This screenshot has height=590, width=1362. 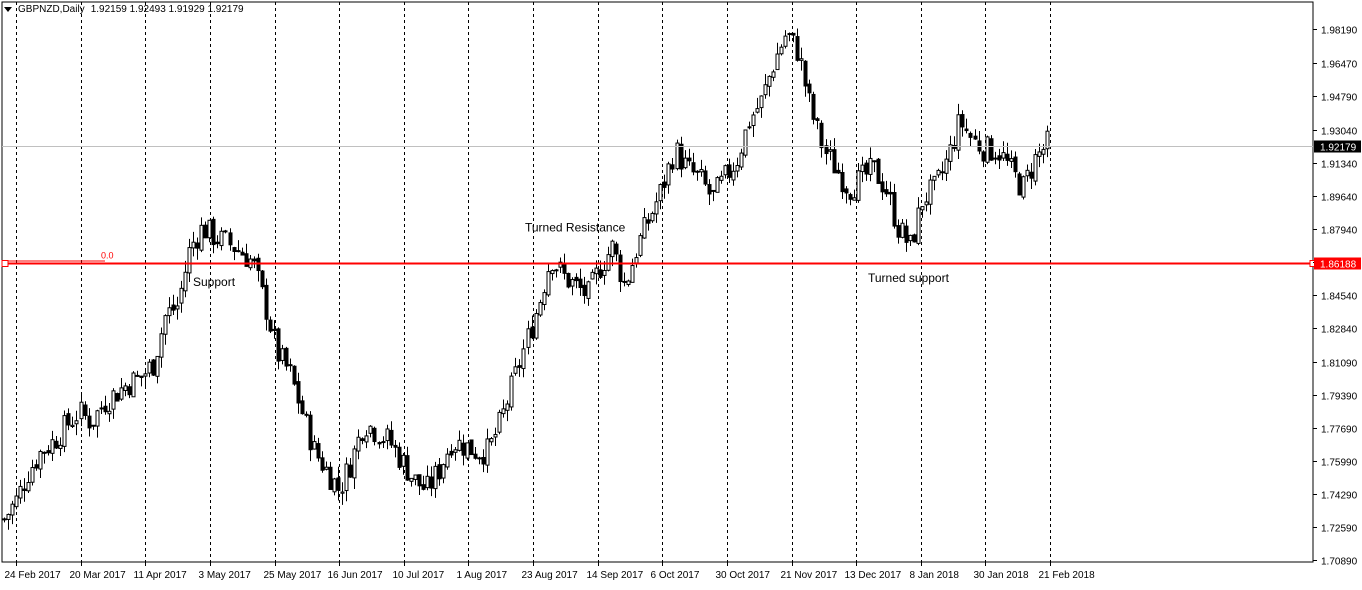 I want to click on dropdown-triangle-icon, so click(x=8, y=9).